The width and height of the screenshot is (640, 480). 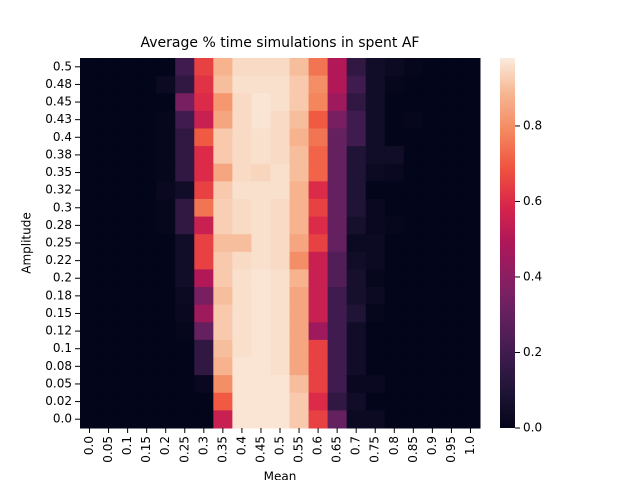 I want to click on x-tick-label: 0.05, so click(x=108, y=449).